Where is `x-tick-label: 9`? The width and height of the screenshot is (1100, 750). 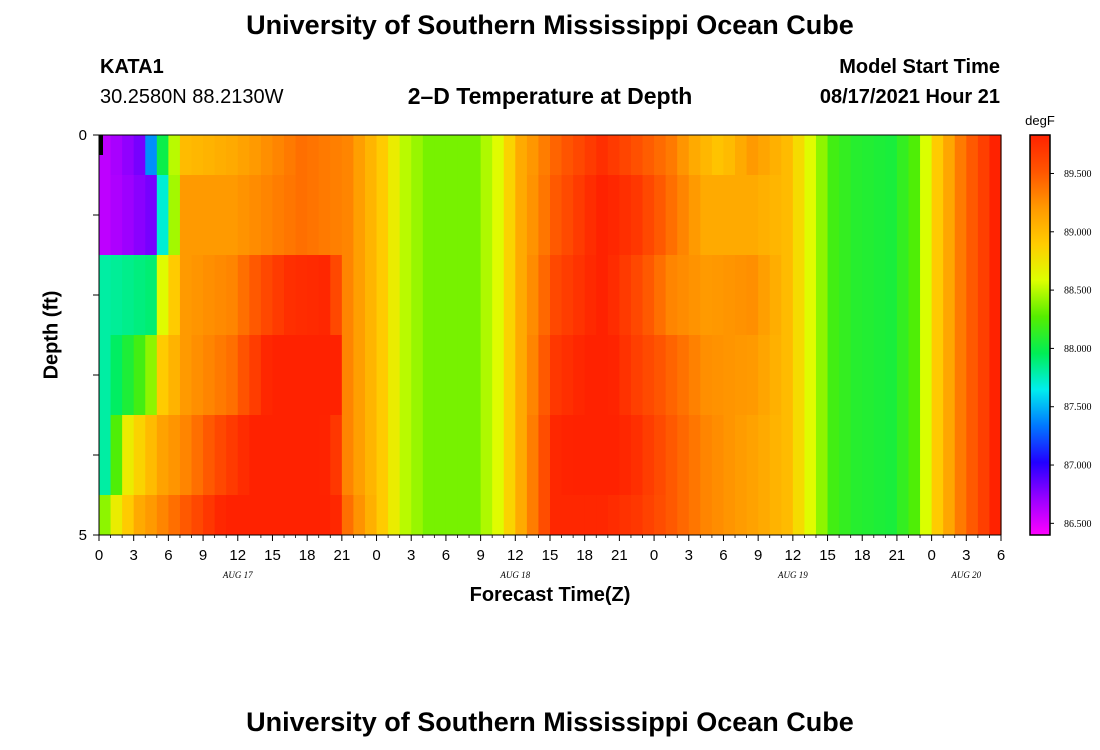
x-tick-label: 9 is located at coordinates (758, 555).